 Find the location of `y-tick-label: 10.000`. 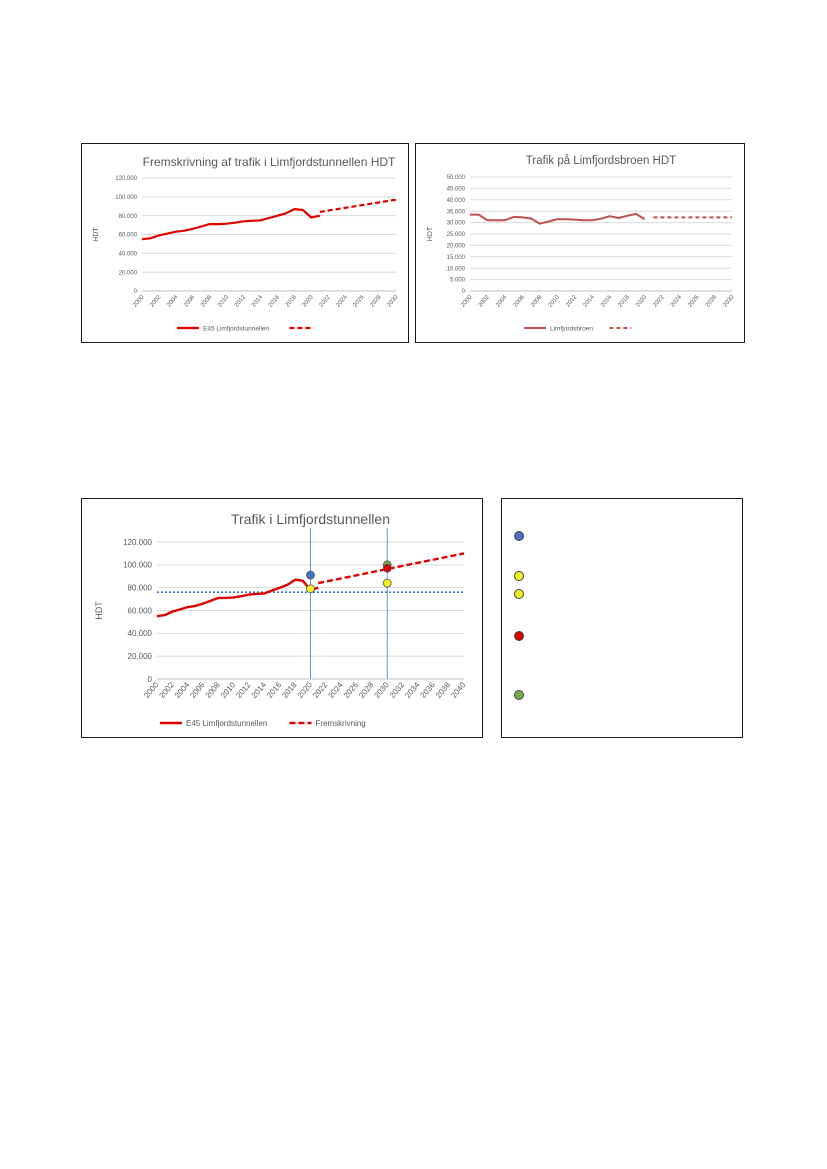

y-tick-label: 10.000 is located at coordinates (456, 269).